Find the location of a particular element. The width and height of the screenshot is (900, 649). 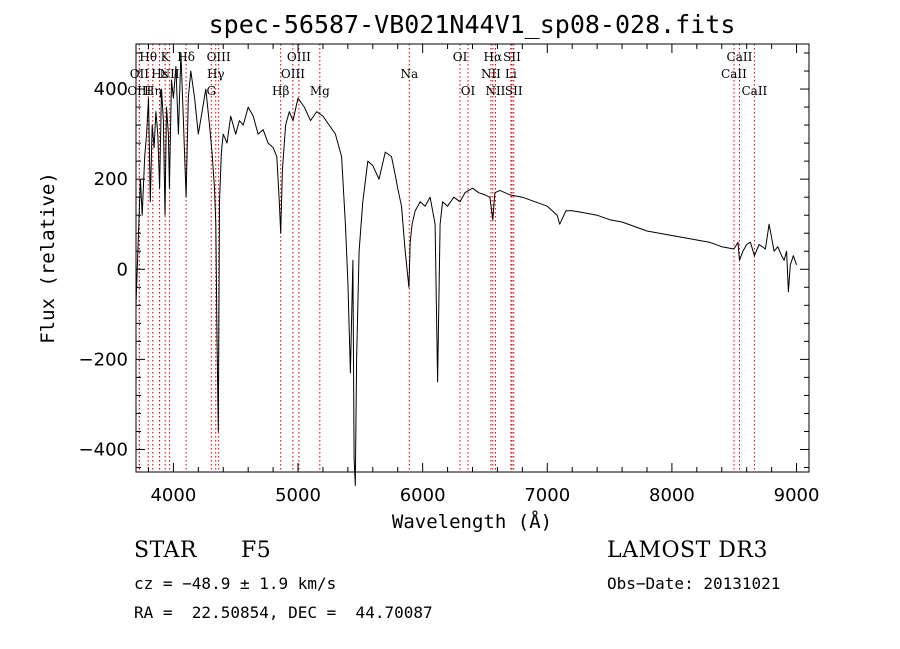

y-tick-label: 400 is located at coordinates (111, 89).